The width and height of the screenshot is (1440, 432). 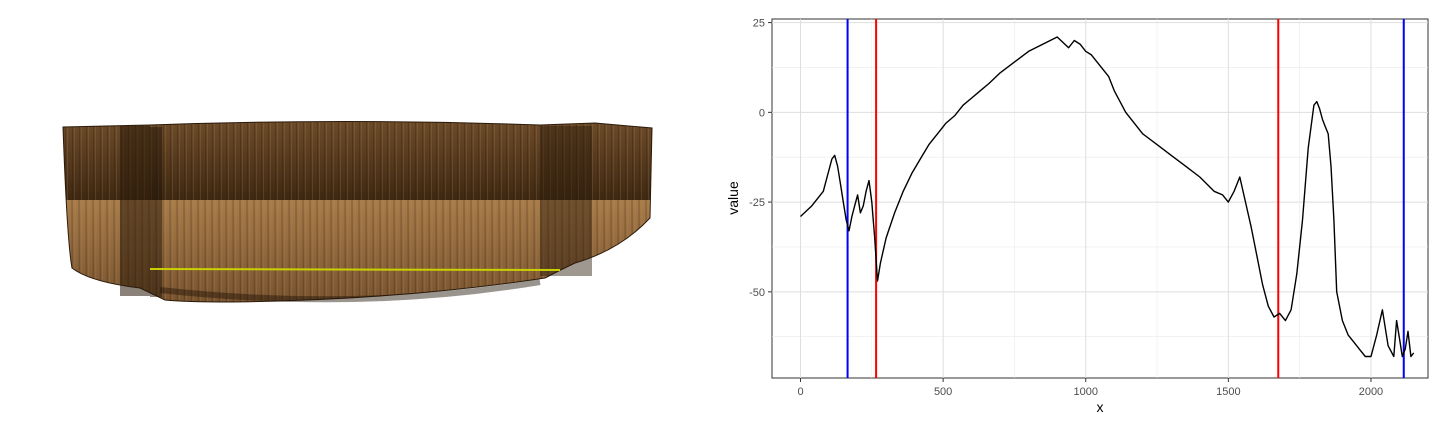 I want to click on scan-trace-line, so click(x=355, y=269).